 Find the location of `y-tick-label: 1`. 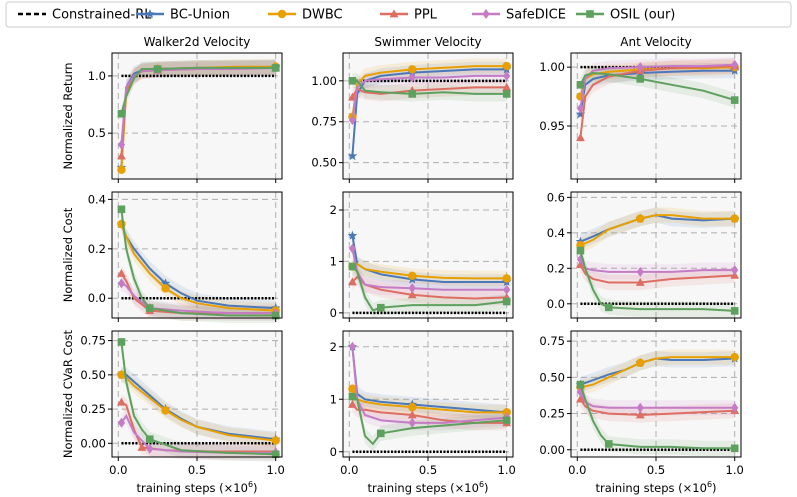

y-tick-label: 1 is located at coordinates (333, 261).